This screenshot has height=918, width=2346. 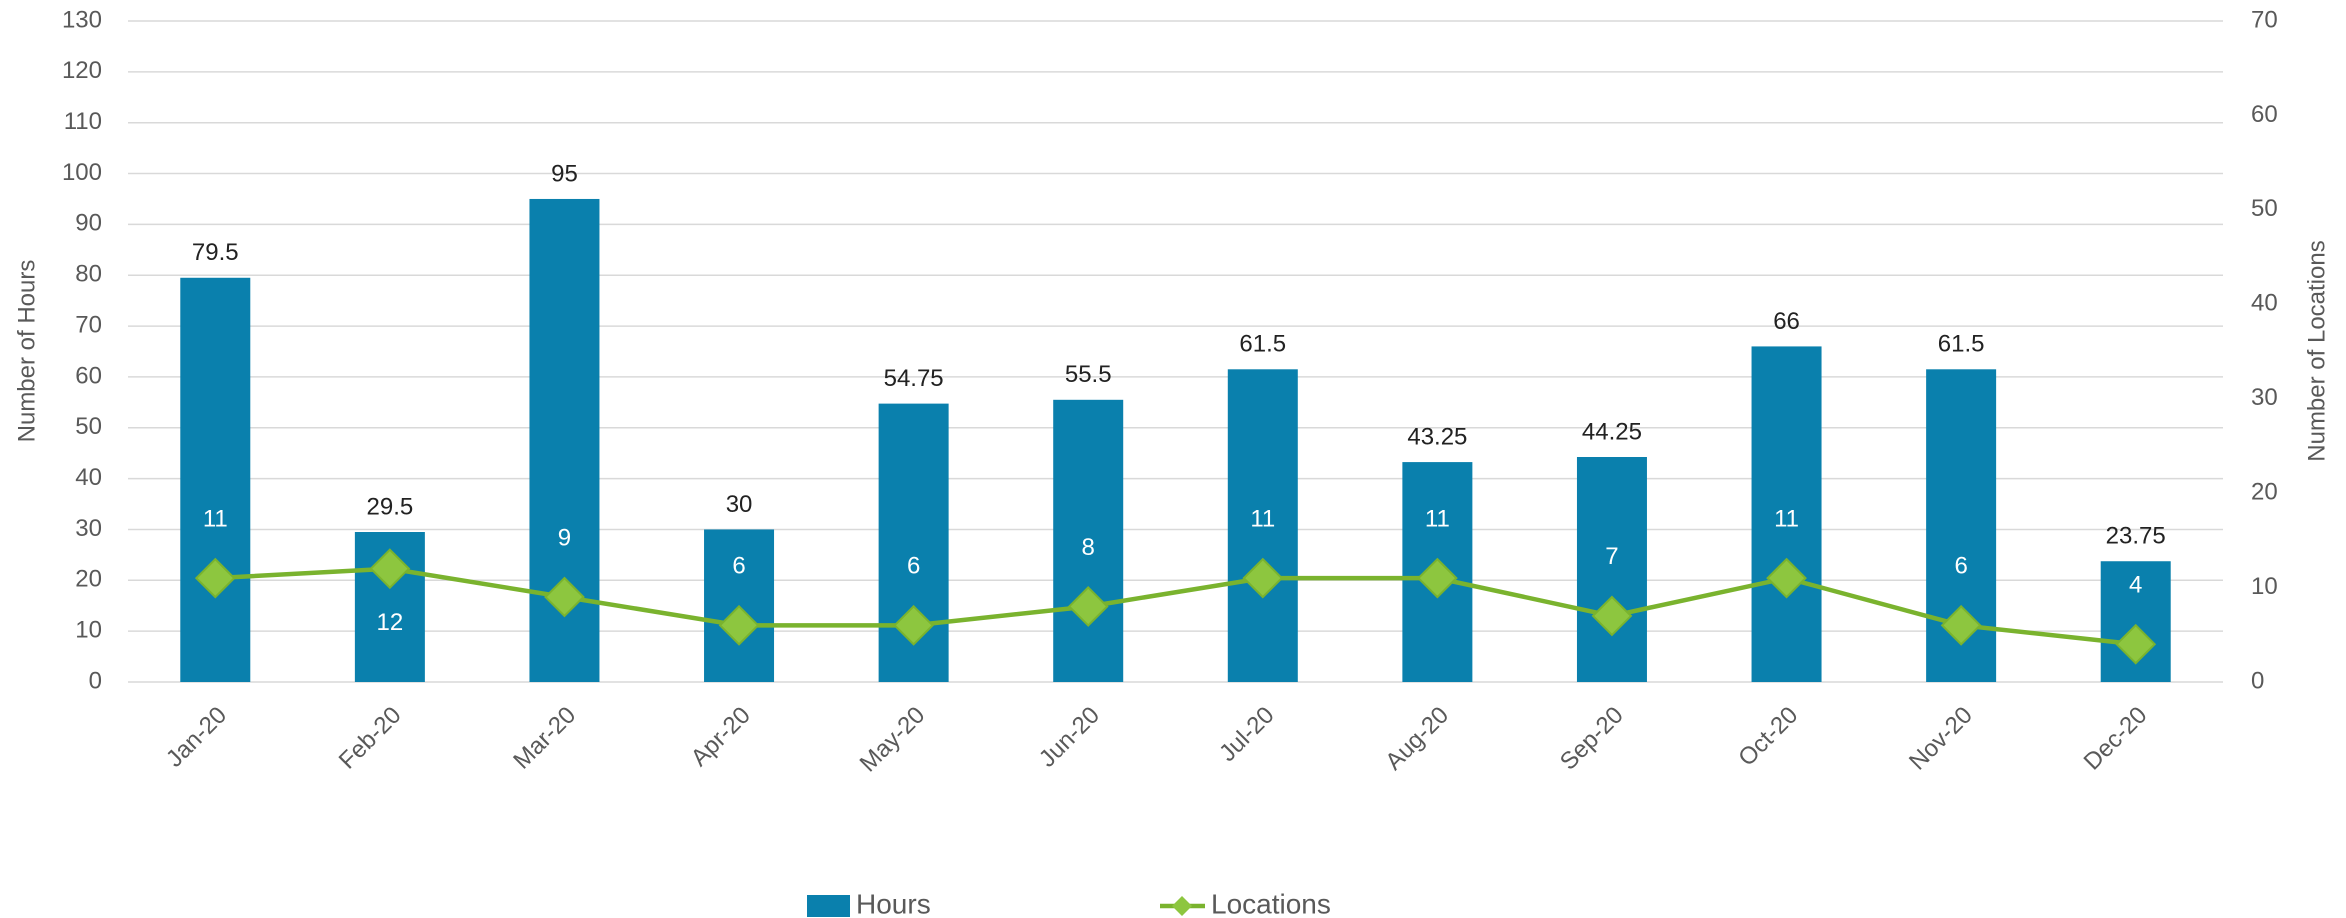 I want to click on data-label: 30, so click(x=739, y=504).